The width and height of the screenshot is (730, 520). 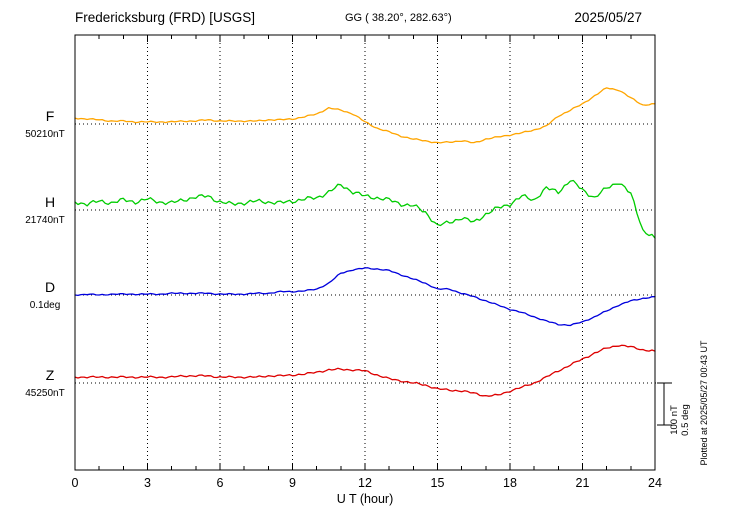 I want to click on trace-label-f: F, so click(x=50, y=116).